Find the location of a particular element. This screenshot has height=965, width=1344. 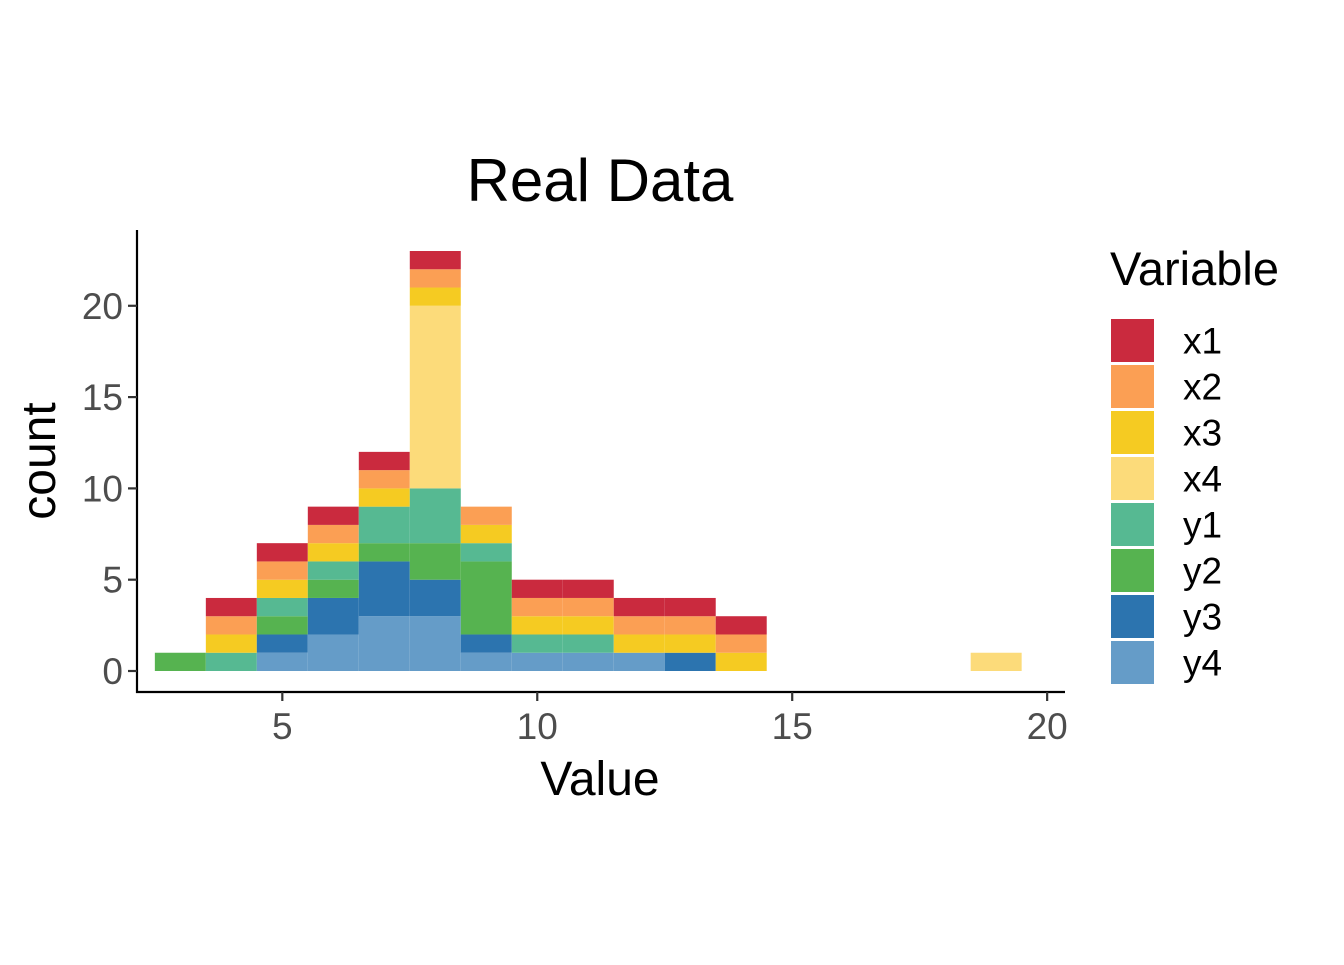

x-tick-label-15: 15 is located at coordinates (792, 726).